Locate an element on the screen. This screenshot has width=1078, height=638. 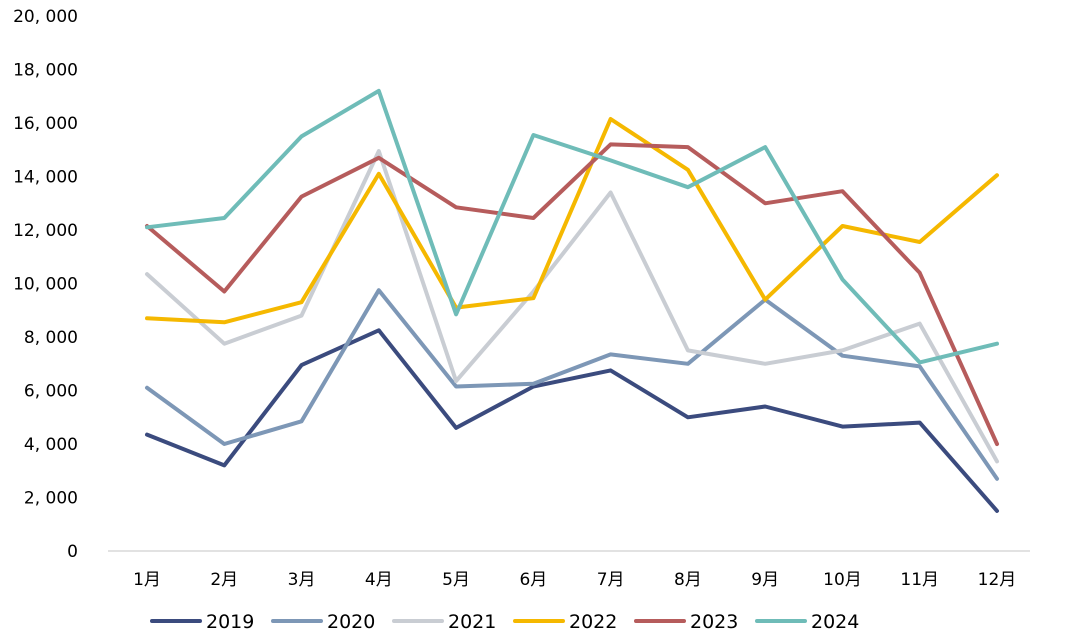
y-tick-label: 4, 000 is located at coordinates (51, 445).